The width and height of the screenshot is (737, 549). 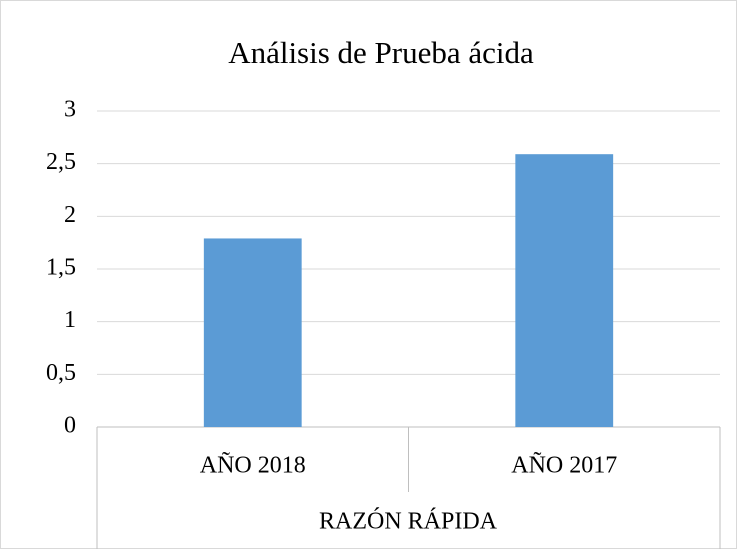 I want to click on y-tick-label: 0,5, so click(x=61, y=373).